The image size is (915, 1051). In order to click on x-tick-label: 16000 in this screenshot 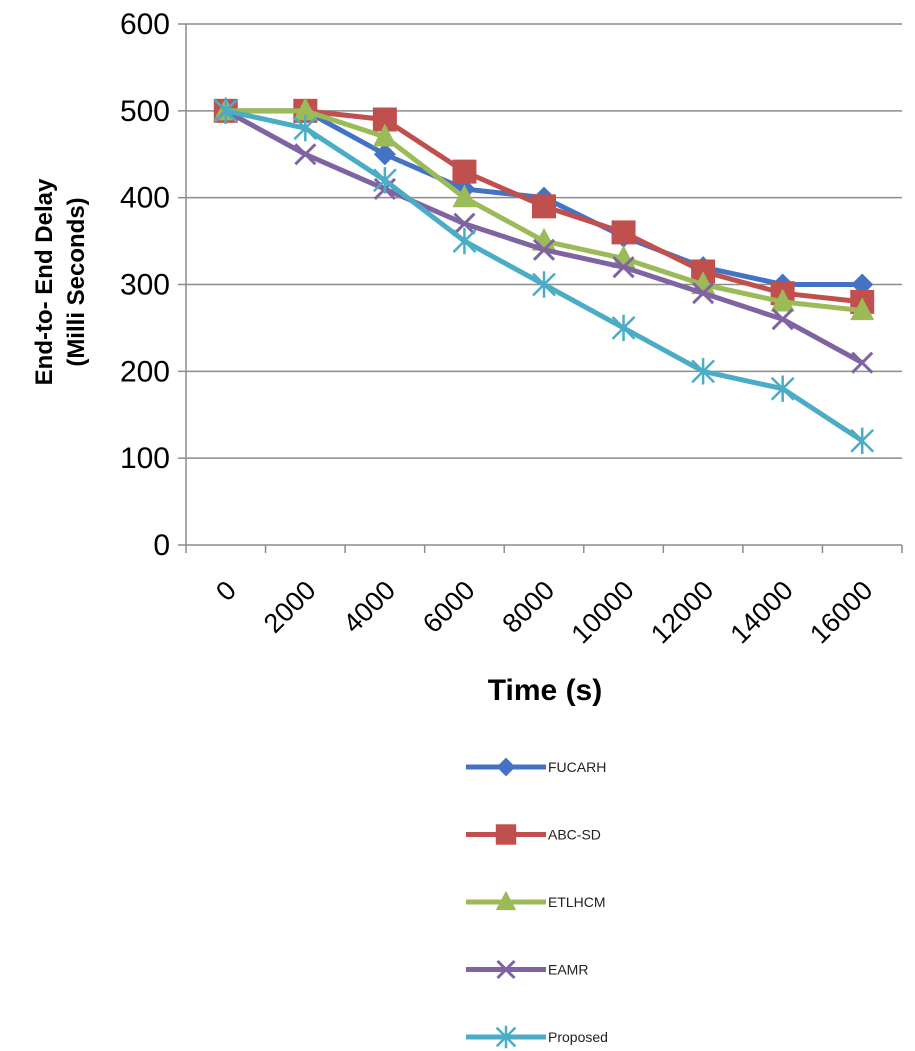, I will do `click(841, 612)`.